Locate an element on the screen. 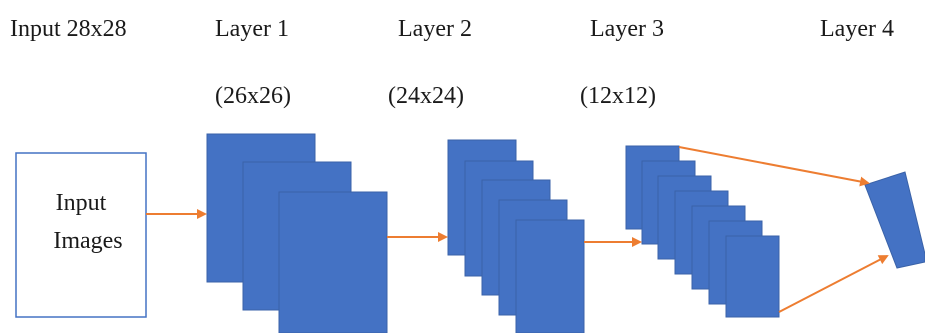  layer2-size: (24x24) is located at coordinates (426, 96).